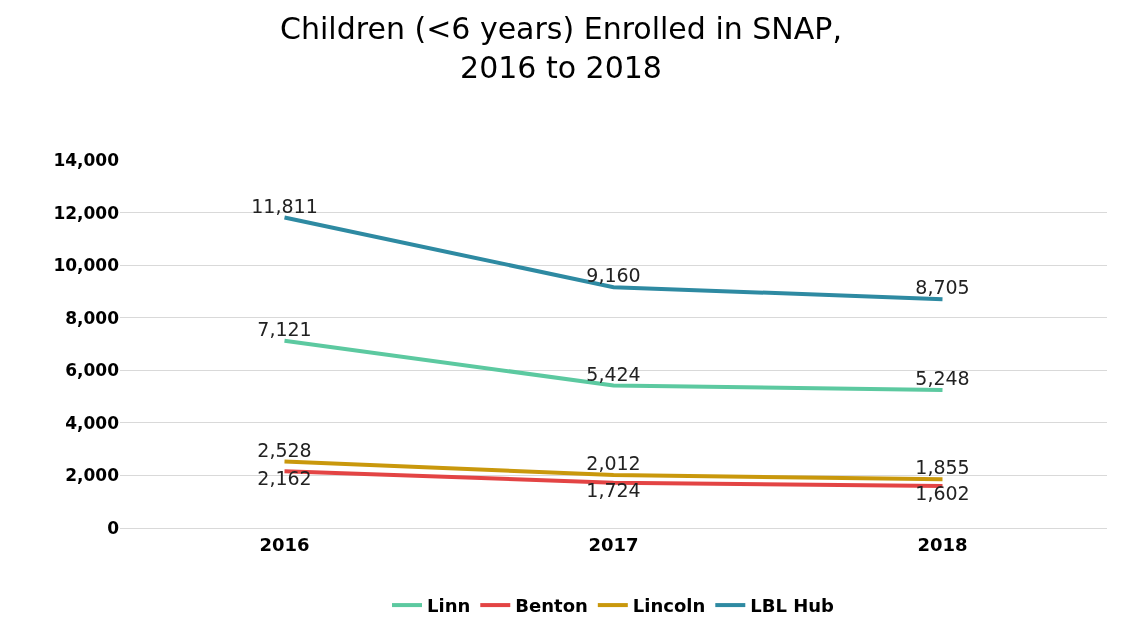  I want to click on x-tick-label: 2018, so click(942, 544).